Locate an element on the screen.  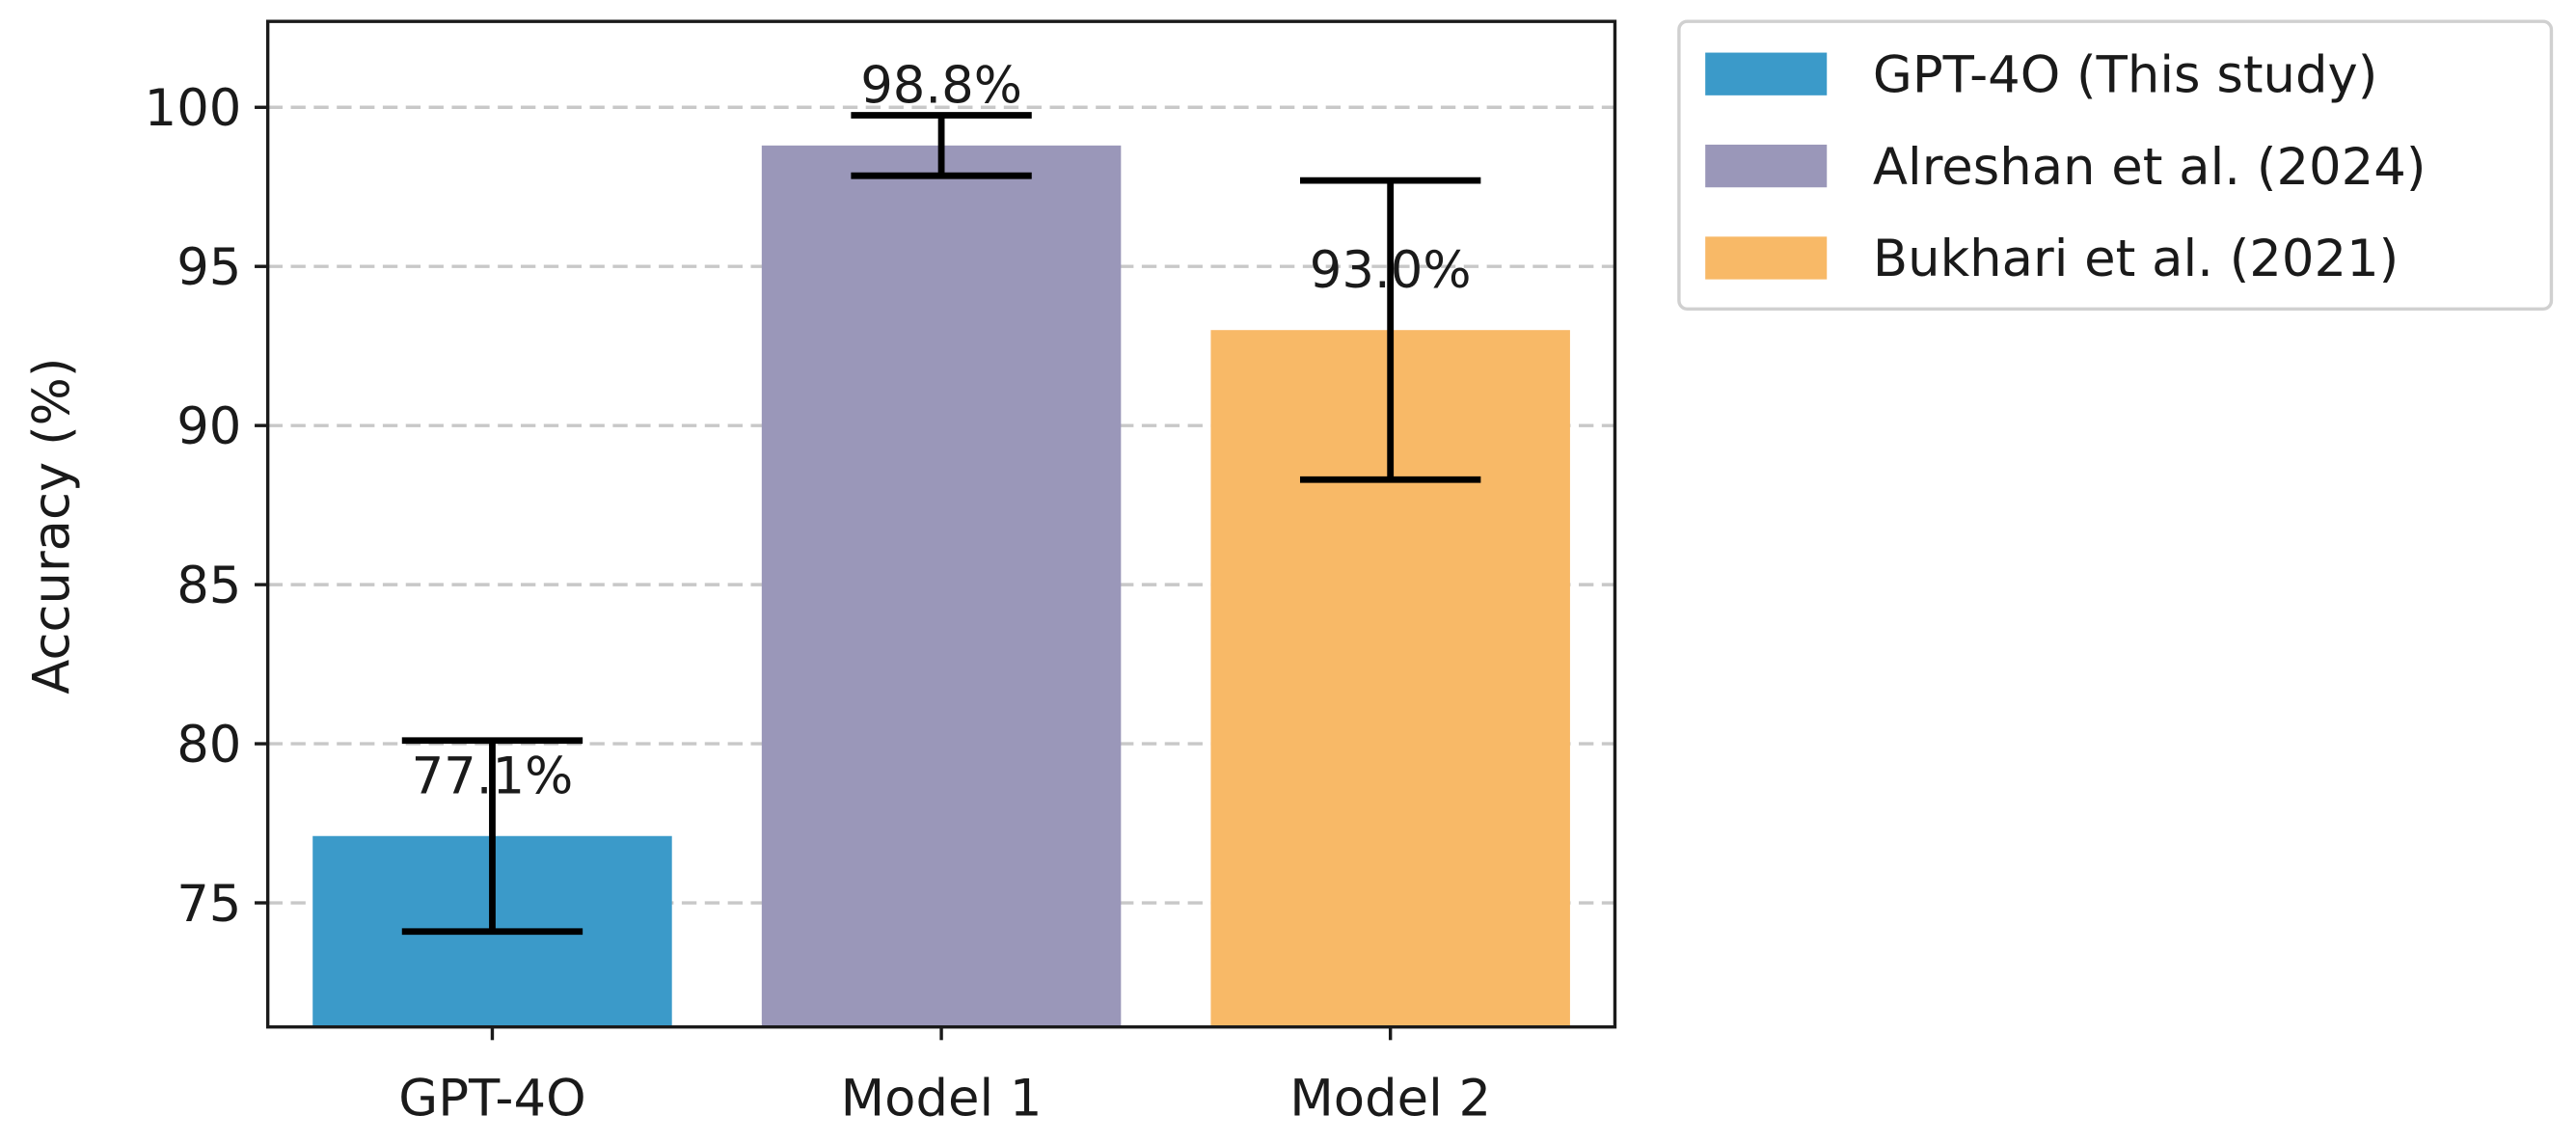
y-tick-label: 95 is located at coordinates (208, 268).